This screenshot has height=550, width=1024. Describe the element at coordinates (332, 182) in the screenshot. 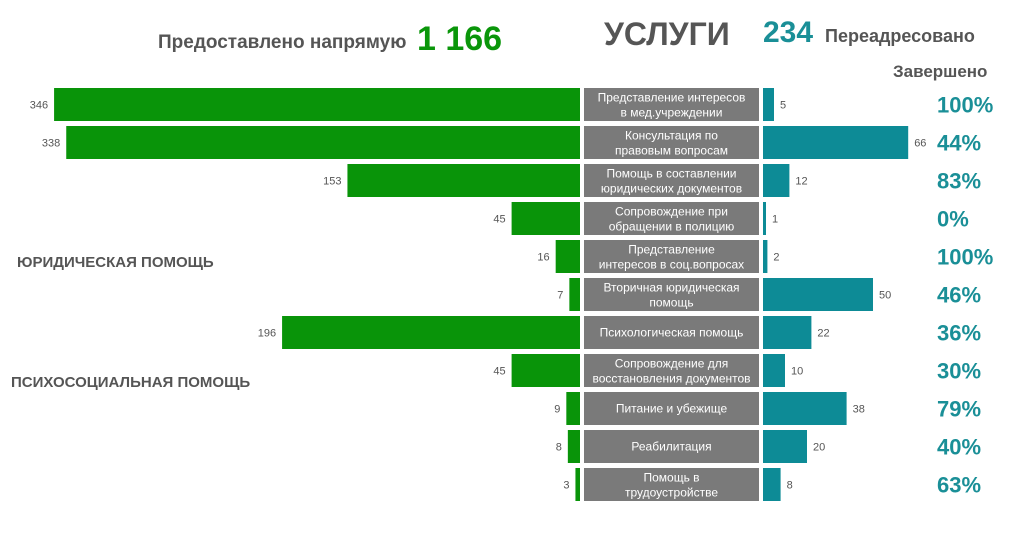

I see `direct-value-label: 153` at that location.